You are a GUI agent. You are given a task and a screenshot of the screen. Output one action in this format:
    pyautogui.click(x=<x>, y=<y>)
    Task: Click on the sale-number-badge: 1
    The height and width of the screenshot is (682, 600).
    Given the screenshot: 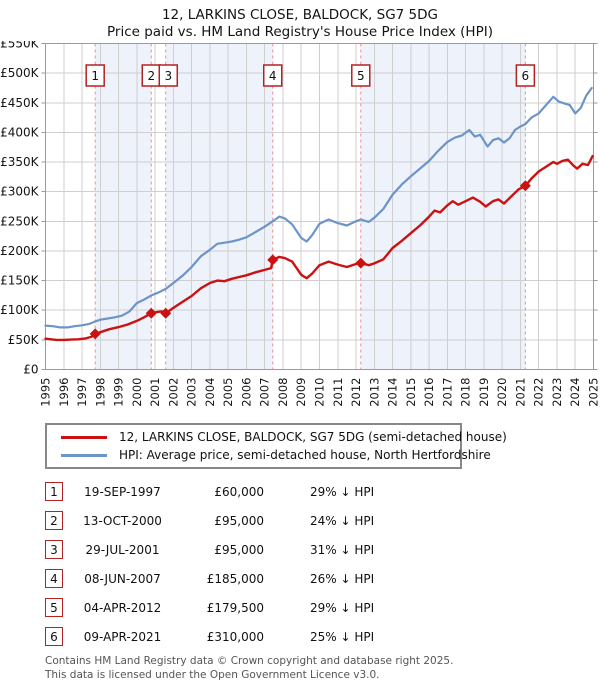 What is the action you would take?
    pyautogui.click(x=54, y=491)
    